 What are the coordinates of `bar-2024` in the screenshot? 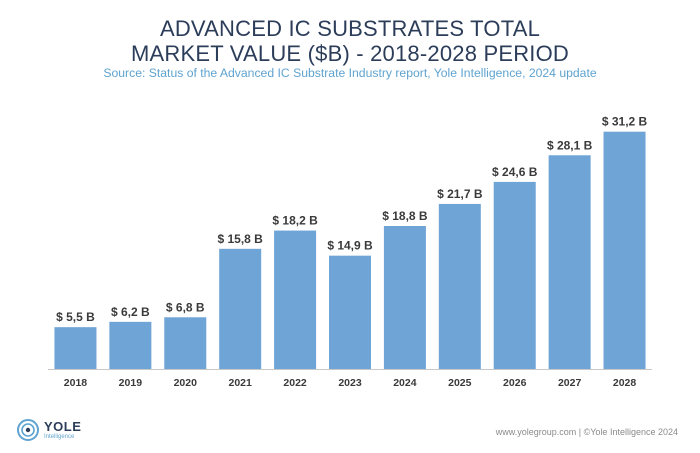 It's located at (404, 297).